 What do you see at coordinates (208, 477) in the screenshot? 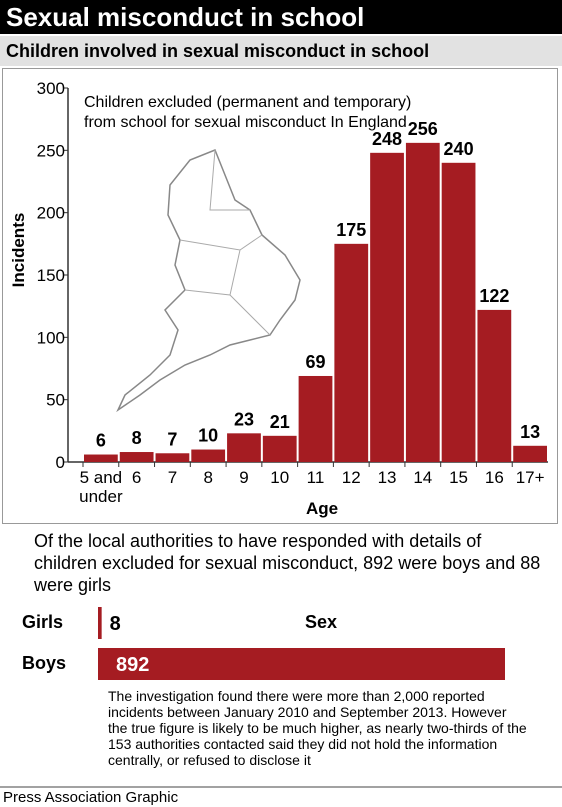
I see `x-tick-label: 8` at bounding box center [208, 477].